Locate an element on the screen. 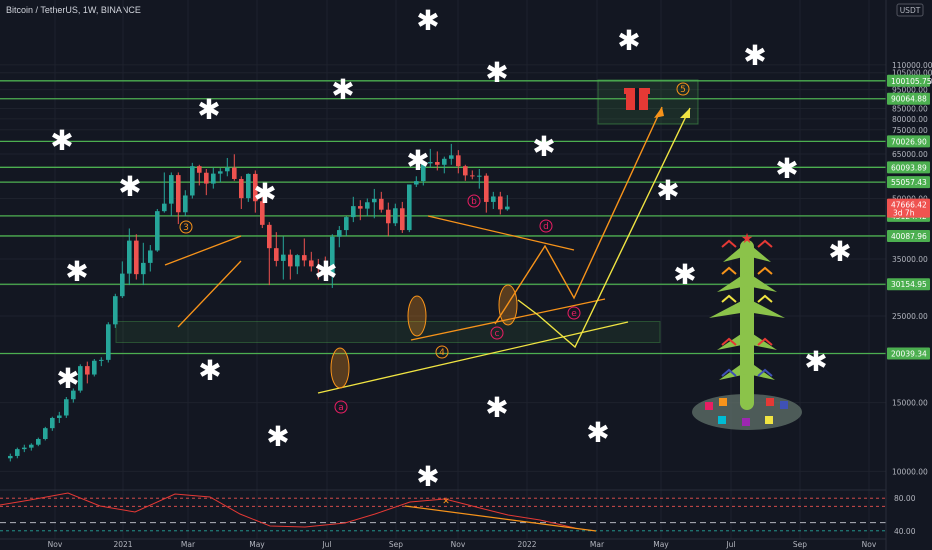 The image size is (932, 550). chart-title: Bitcoin / TetherUS, 1W, BINANCE is located at coordinates (73, 10).